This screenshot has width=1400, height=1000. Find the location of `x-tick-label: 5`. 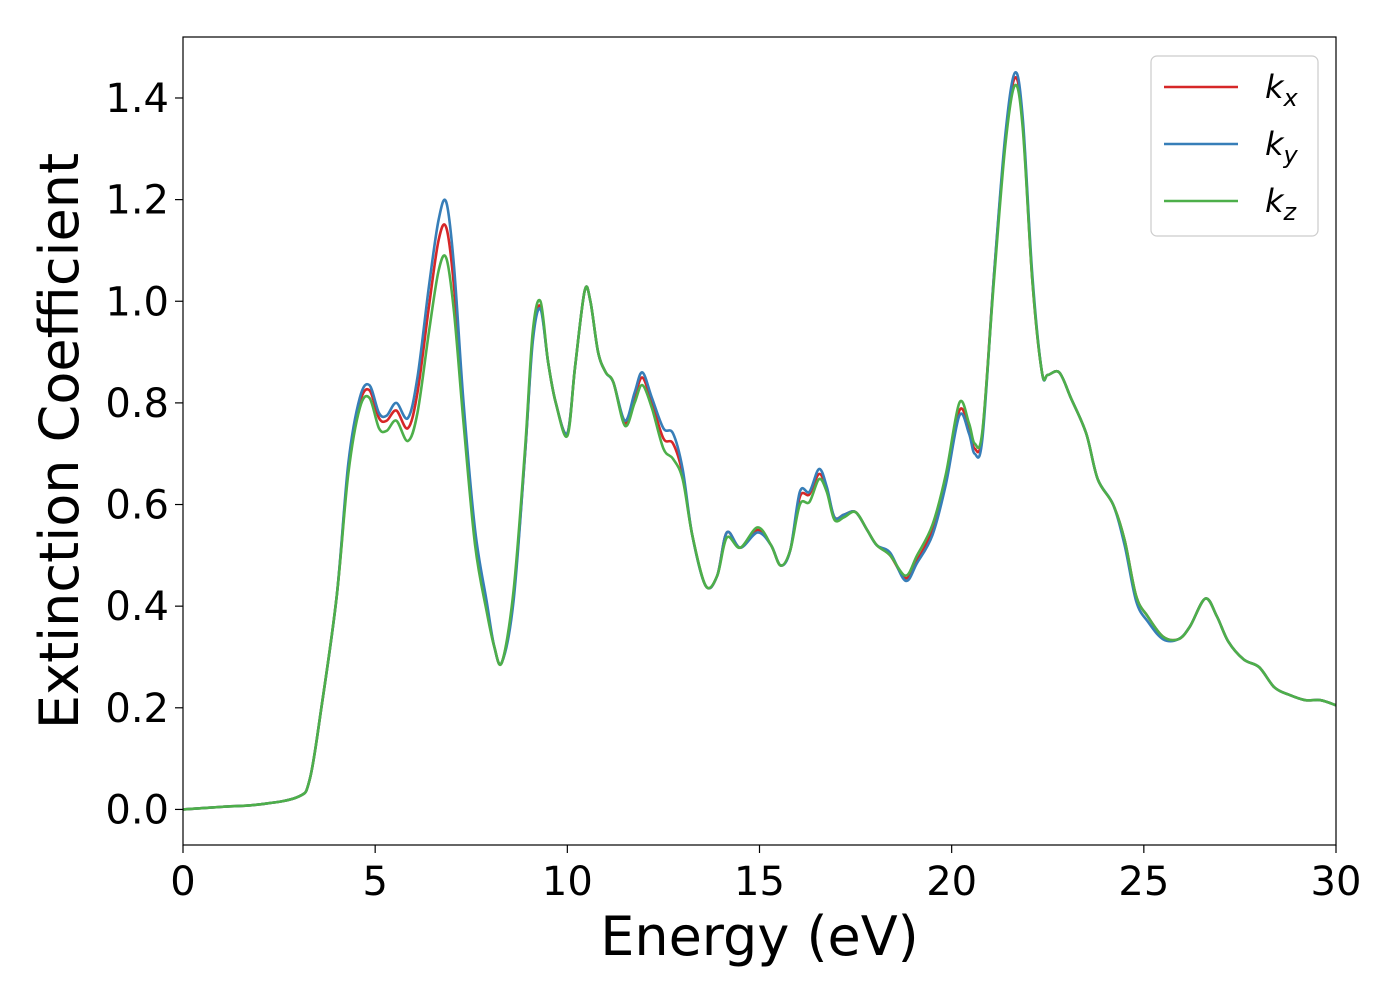

x-tick-label: 5 is located at coordinates (374, 882).